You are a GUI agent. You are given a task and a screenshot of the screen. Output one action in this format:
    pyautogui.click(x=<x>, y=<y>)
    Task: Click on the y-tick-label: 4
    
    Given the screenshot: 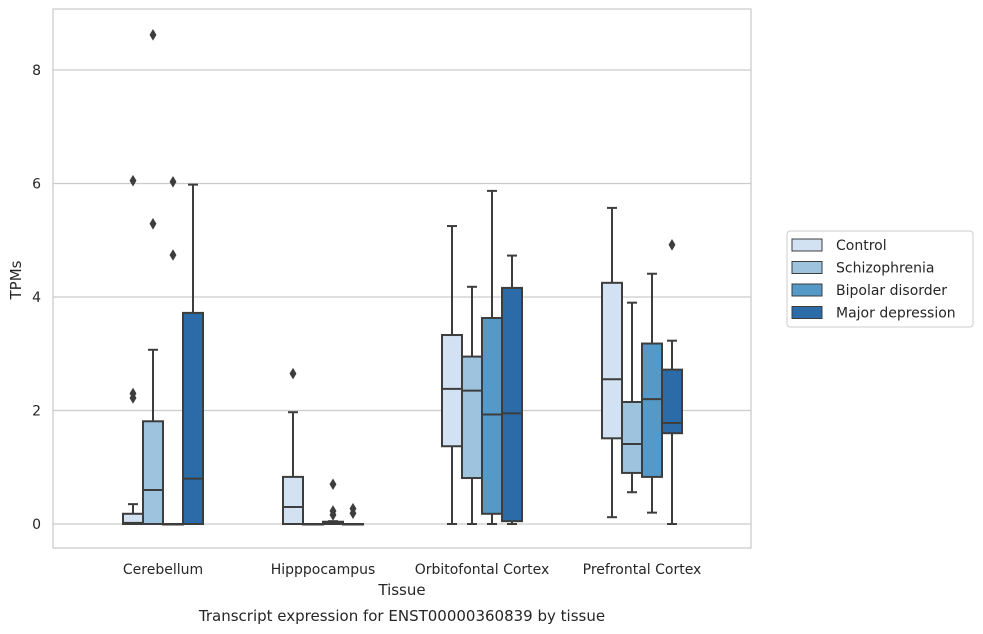 What is the action you would take?
    pyautogui.click(x=36, y=298)
    